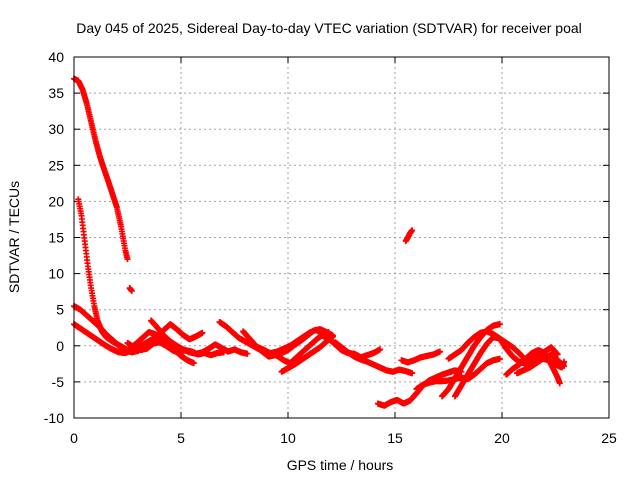  Describe the element at coordinates (56, 238) in the screenshot. I see `y-tick-label: 15` at that location.